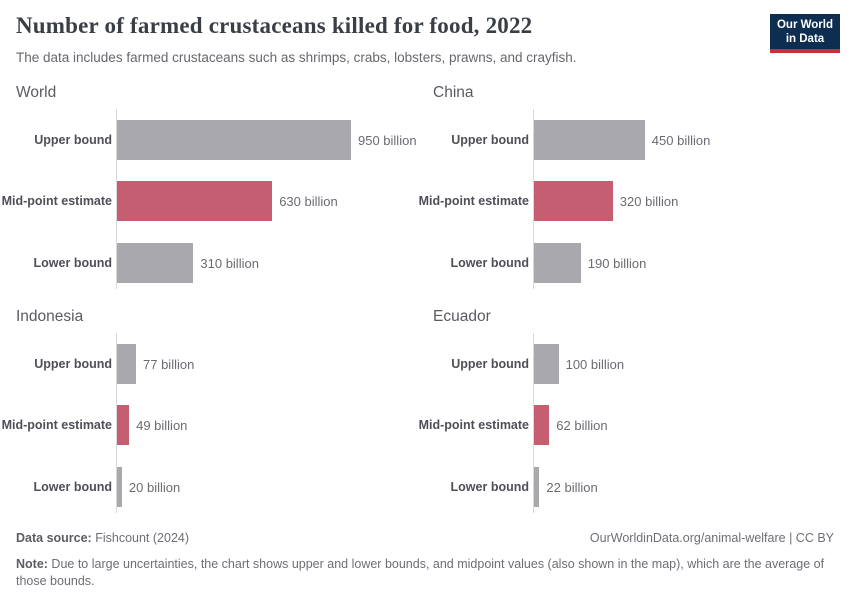 The height and width of the screenshot is (600, 850). I want to click on data-source: Data source: Fishcount (2024), so click(102, 538).